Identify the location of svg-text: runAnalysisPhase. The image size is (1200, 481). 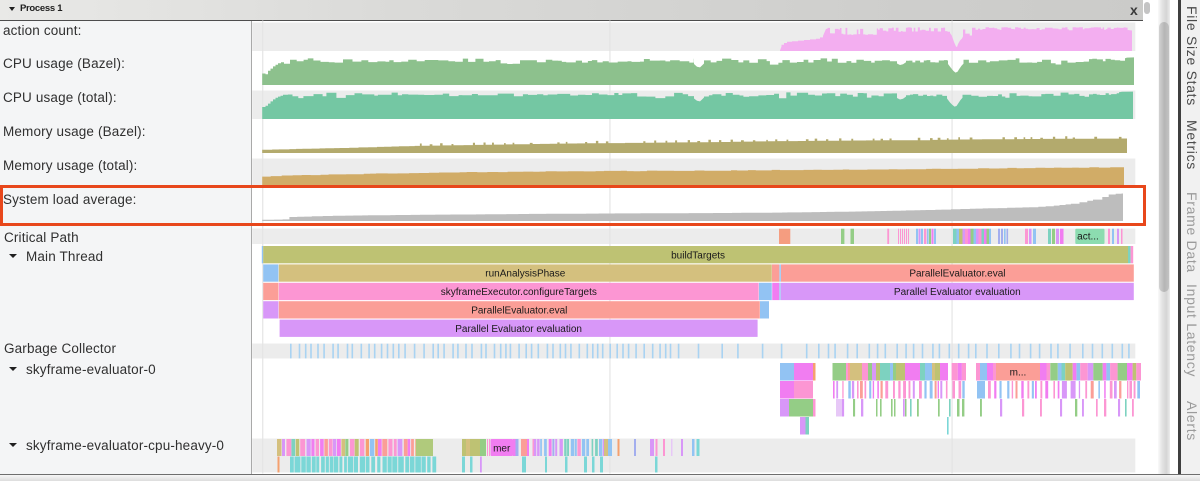
(525, 274).